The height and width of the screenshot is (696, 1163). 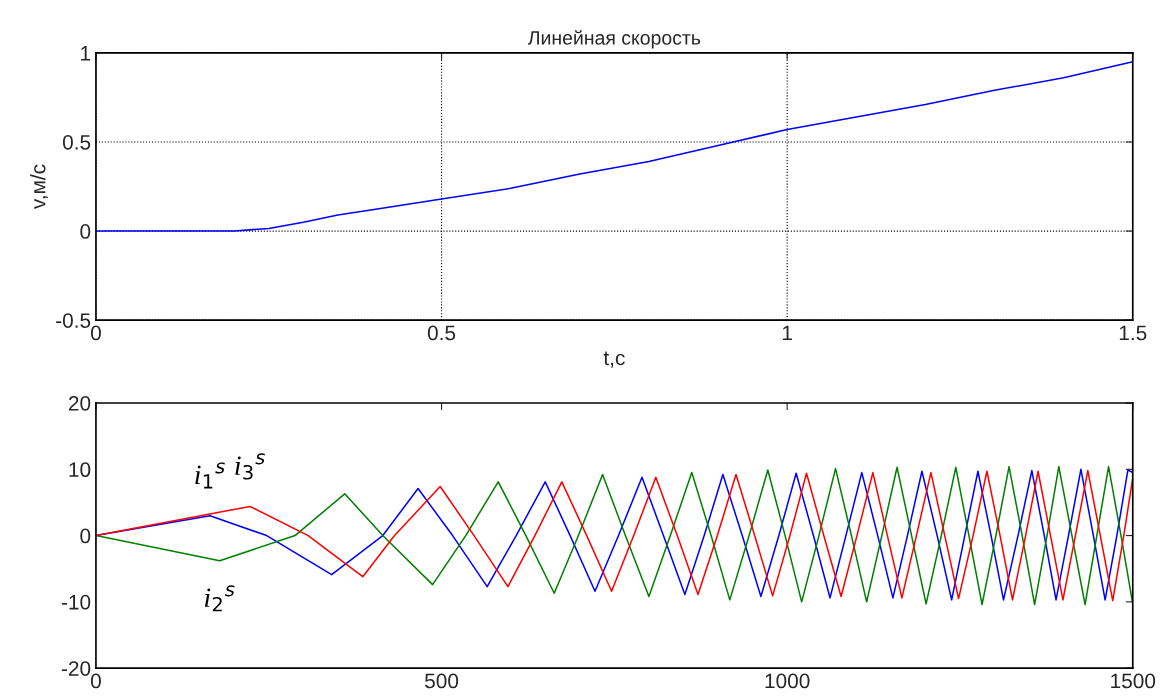 What do you see at coordinates (73, 320) in the screenshot?
I see `y-tick-label: -0.5` at bounding box center [73, 320].